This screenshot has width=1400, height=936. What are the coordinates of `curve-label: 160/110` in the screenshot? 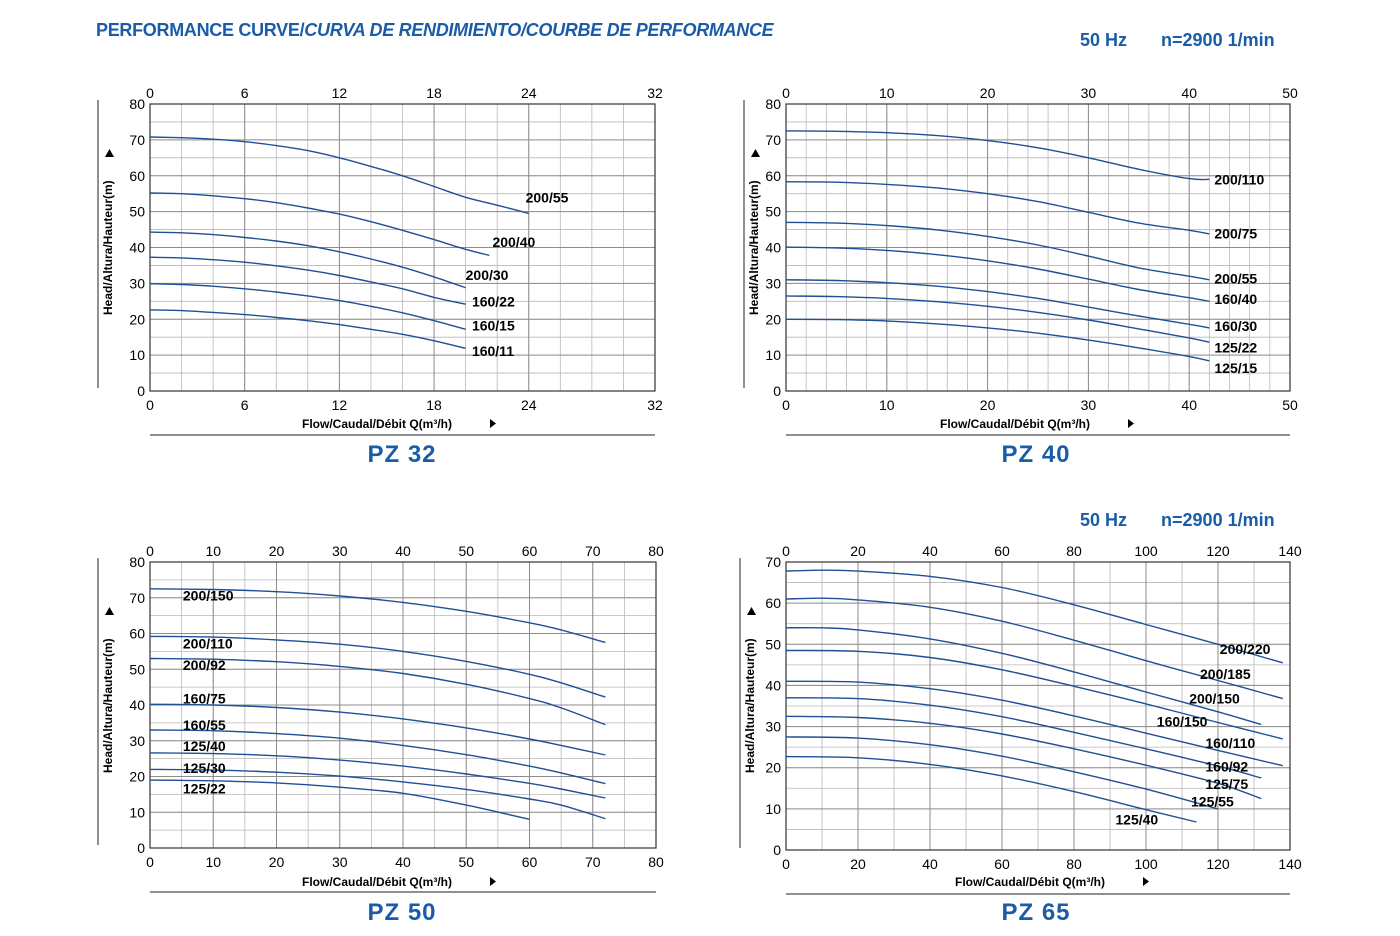 It's located at (1230, 743).